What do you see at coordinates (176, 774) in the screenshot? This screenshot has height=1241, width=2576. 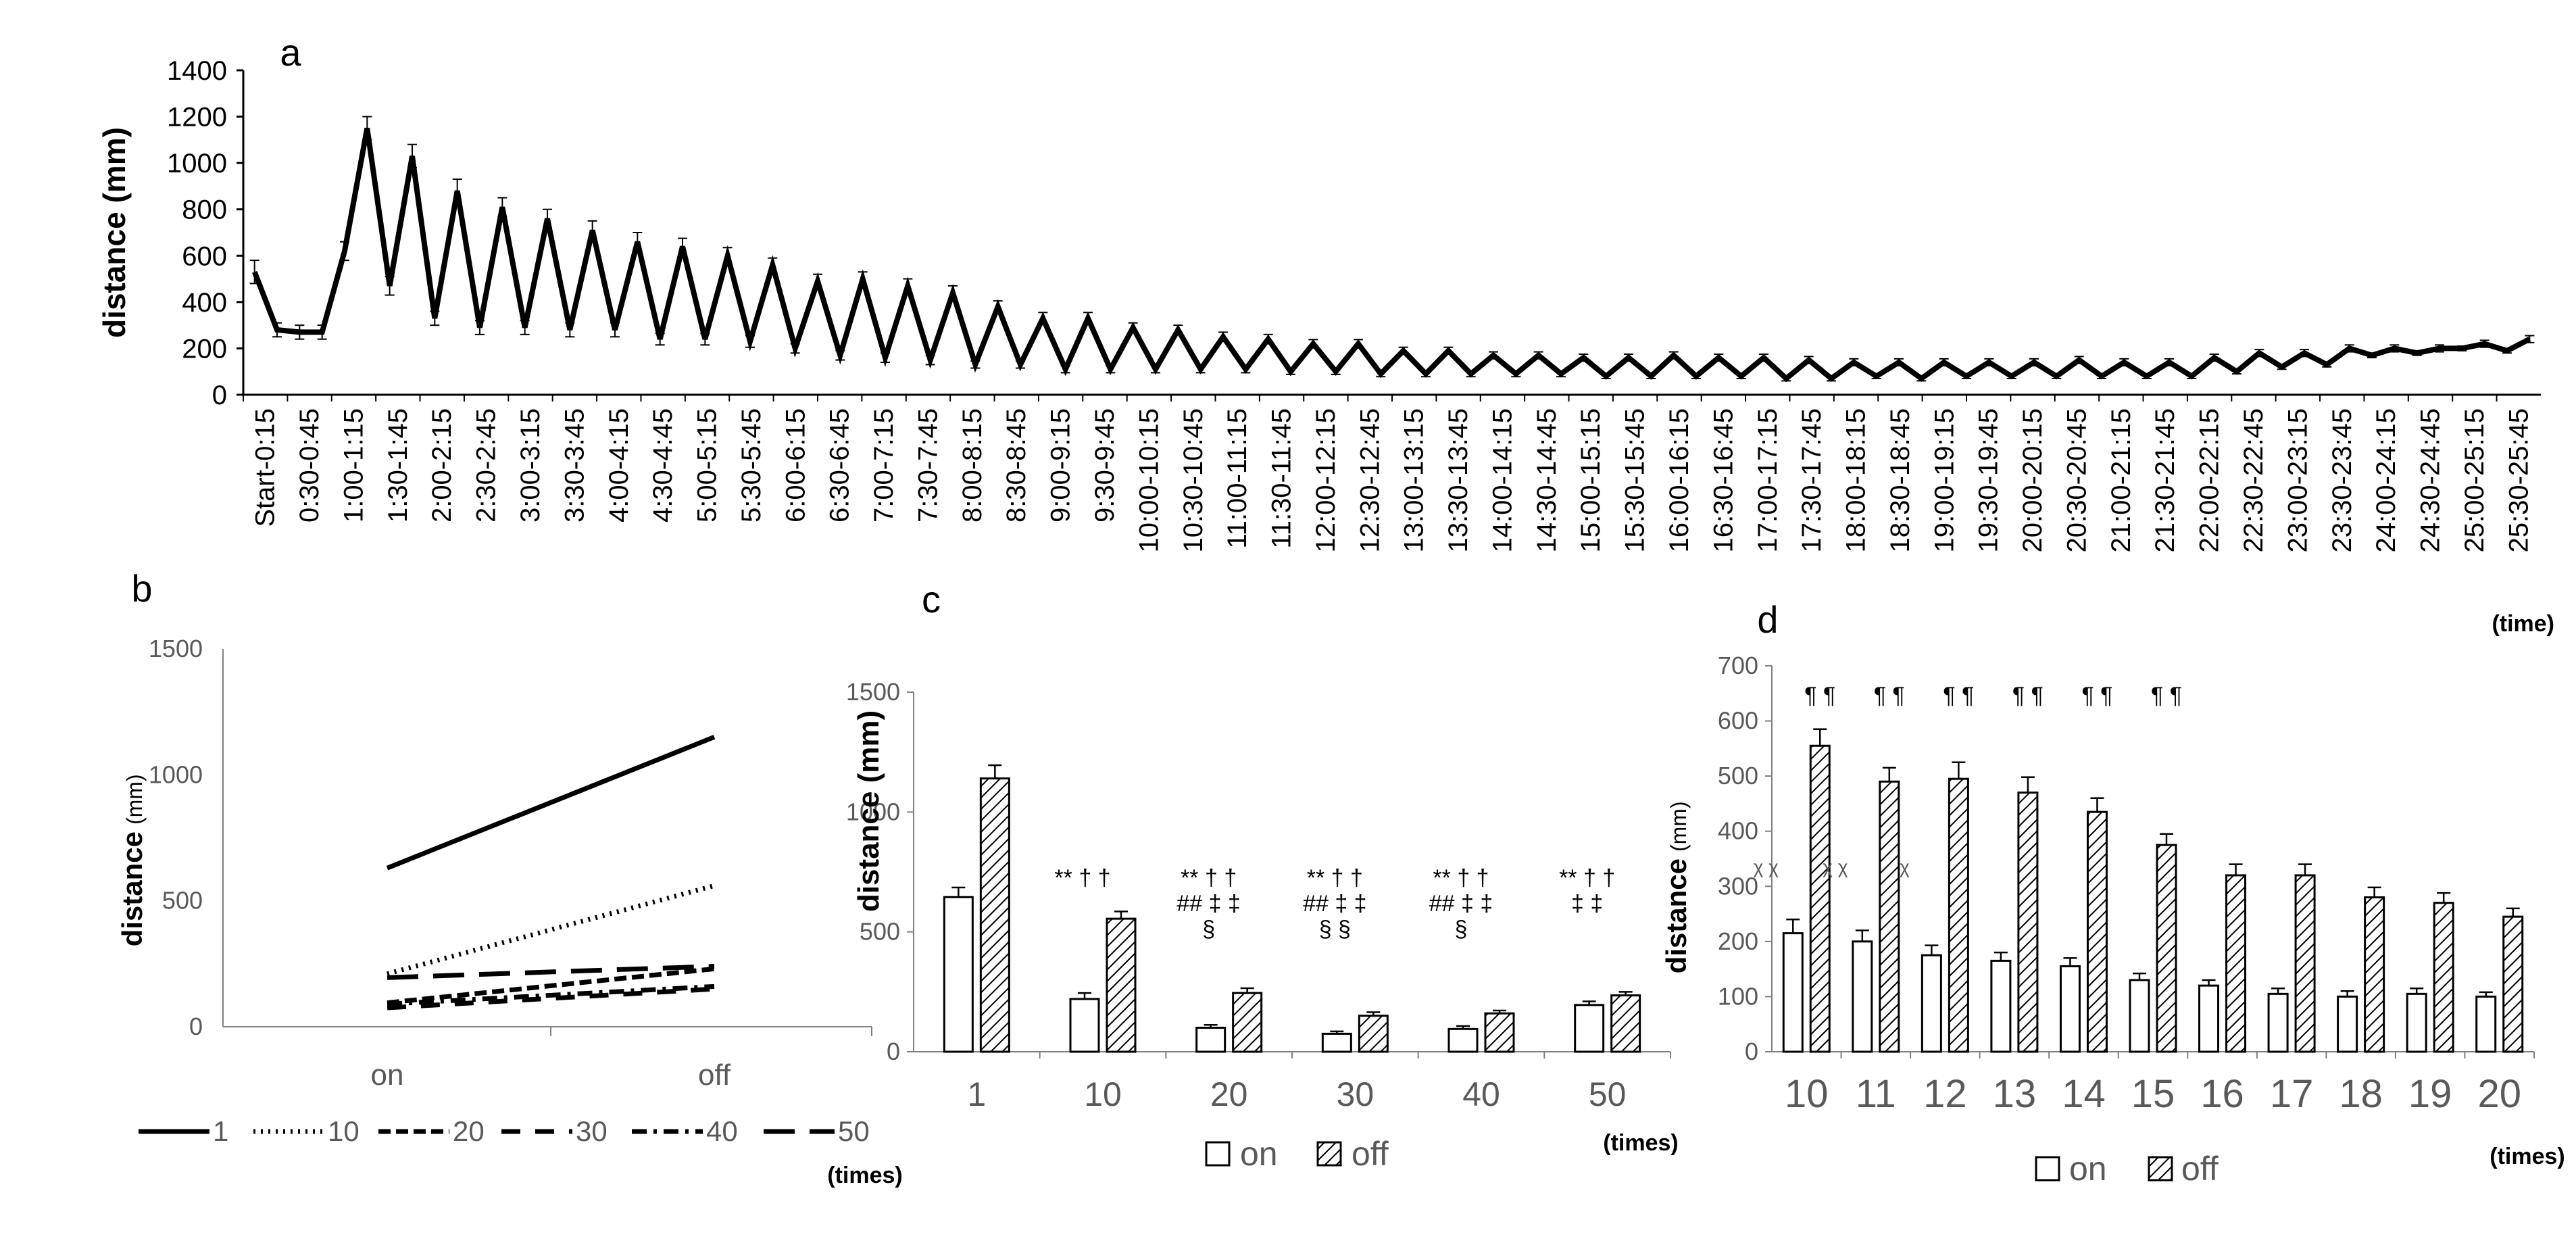 I see `y-tick-label: 1000` at bounding box center [176, 774].